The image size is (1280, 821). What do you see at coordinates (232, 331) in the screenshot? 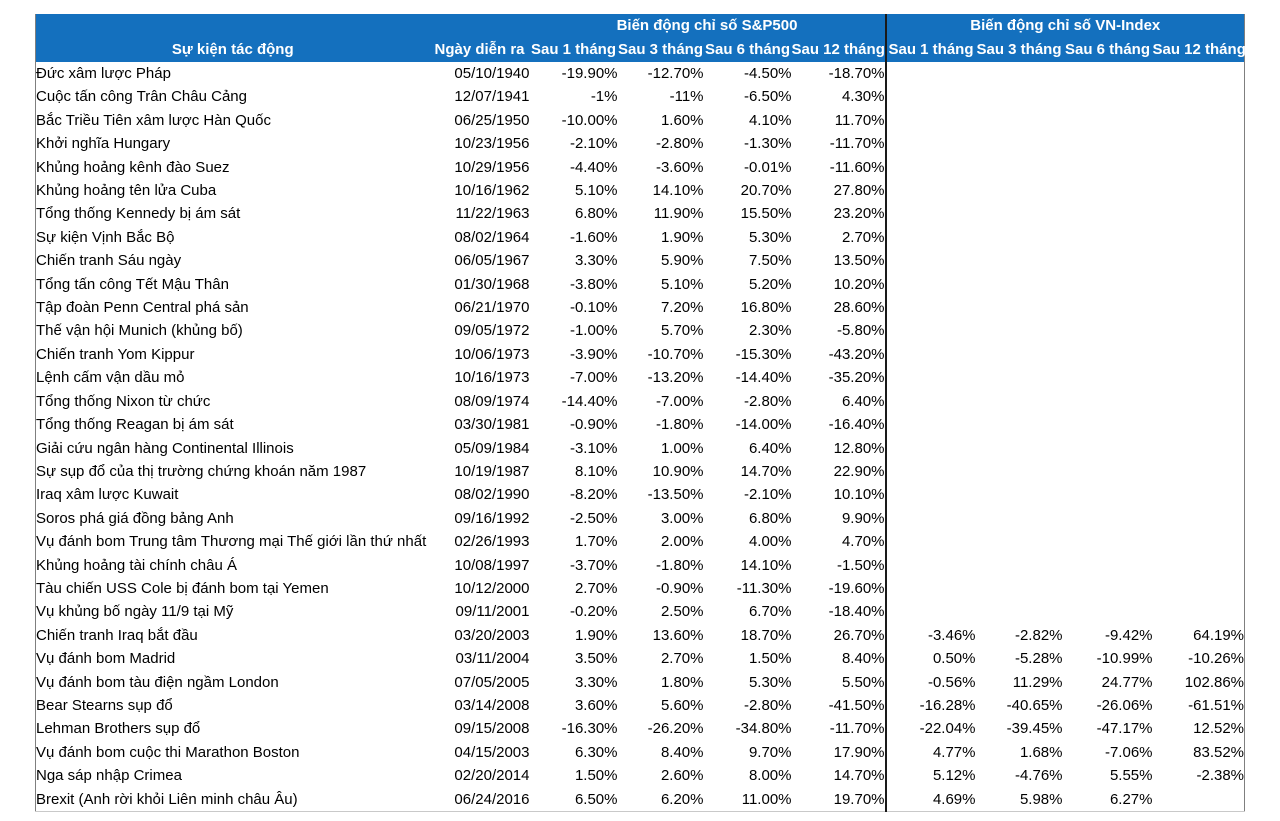
I see `event-cell: Thế vận hội Munich (khủng bố)` at bounding box center [232, 331].